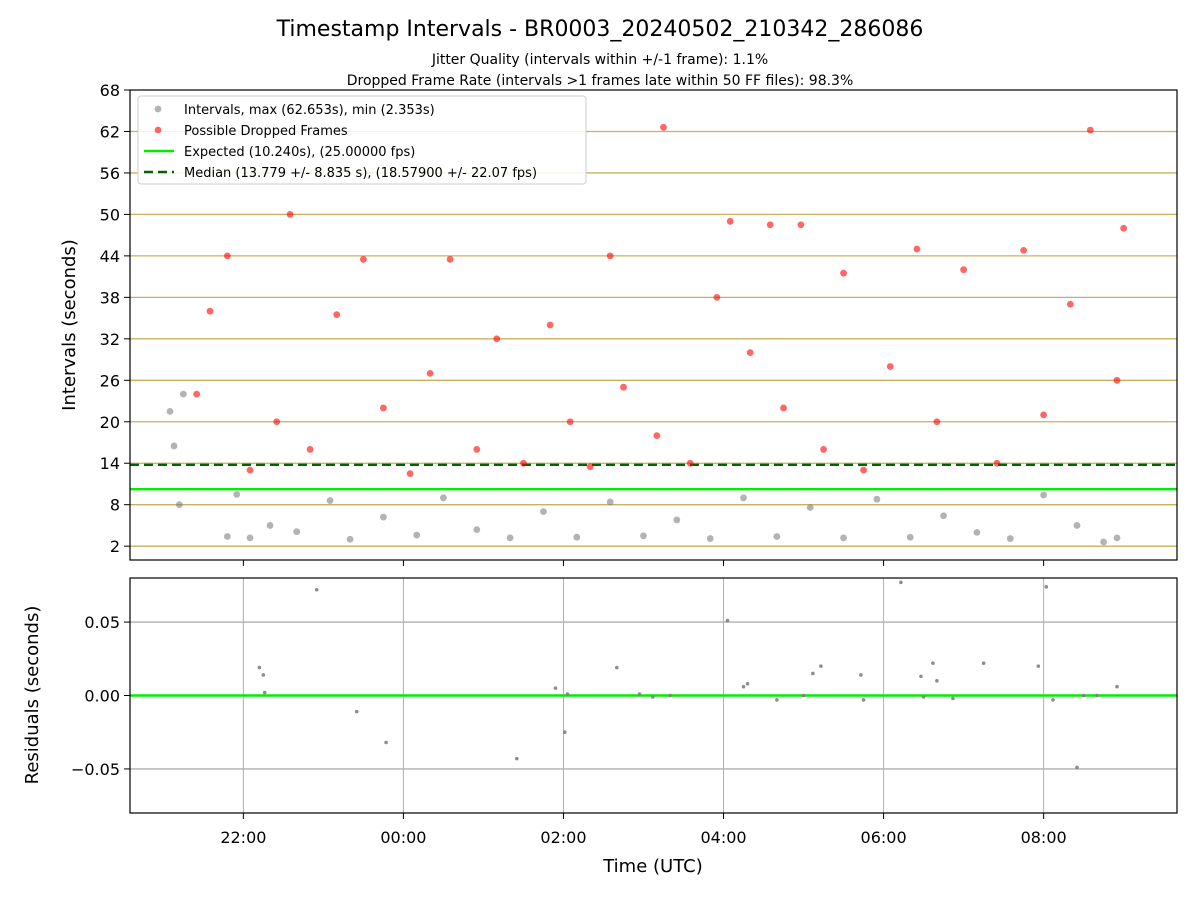  What do you see at coordinates (1044, 837) in the screenshot?
I see `x-tick-label: 08:00` at bounding box center [1044, 837].